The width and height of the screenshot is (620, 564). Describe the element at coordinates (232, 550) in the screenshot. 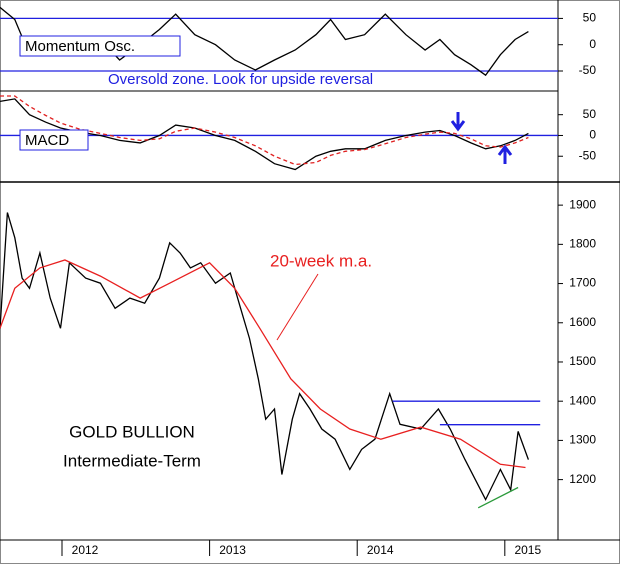

I see `x-tick-label: 2013` at that location.